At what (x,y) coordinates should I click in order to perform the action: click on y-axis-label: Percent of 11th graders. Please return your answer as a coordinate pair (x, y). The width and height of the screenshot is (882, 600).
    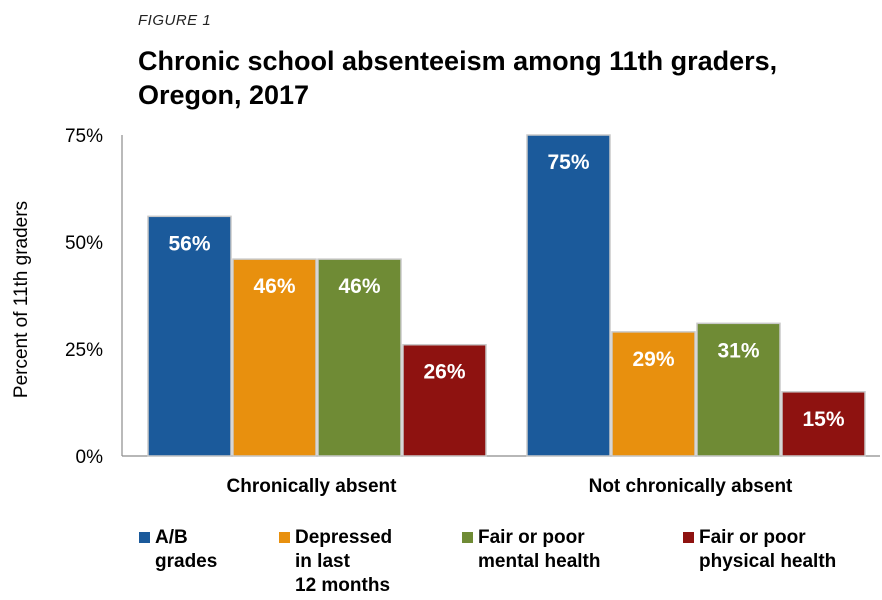
    Looking at the image, I should click on (21, 299).